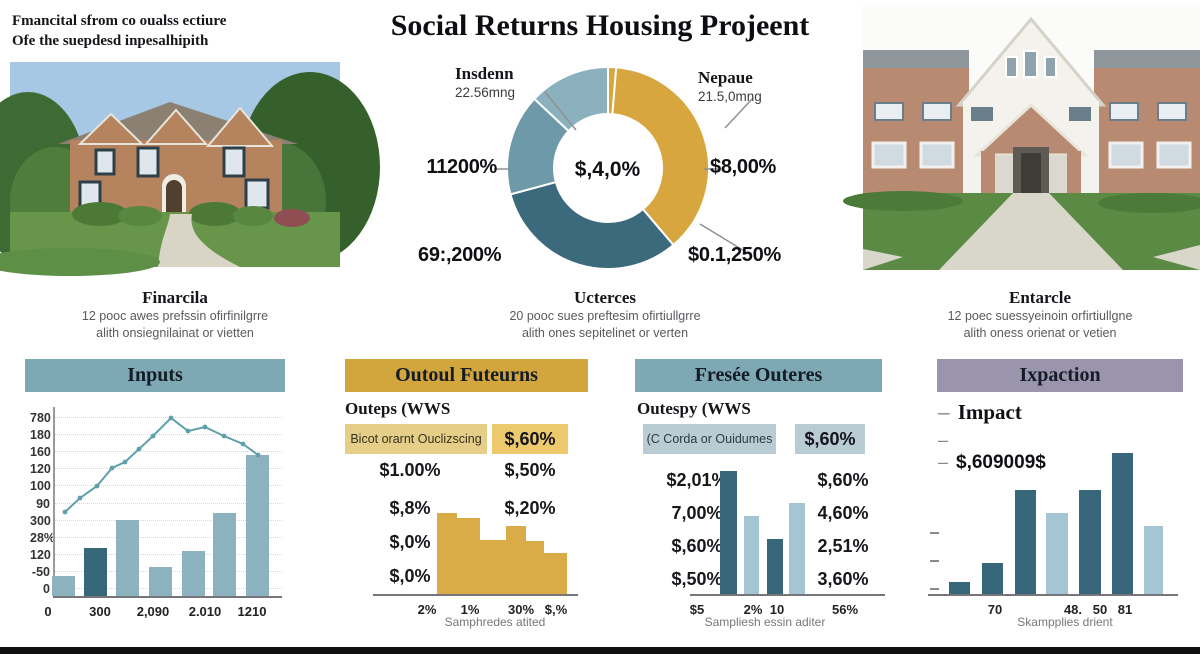 The image size is (1200, 654). I want to click on y-axis-label: 28%, so click(43, 537).